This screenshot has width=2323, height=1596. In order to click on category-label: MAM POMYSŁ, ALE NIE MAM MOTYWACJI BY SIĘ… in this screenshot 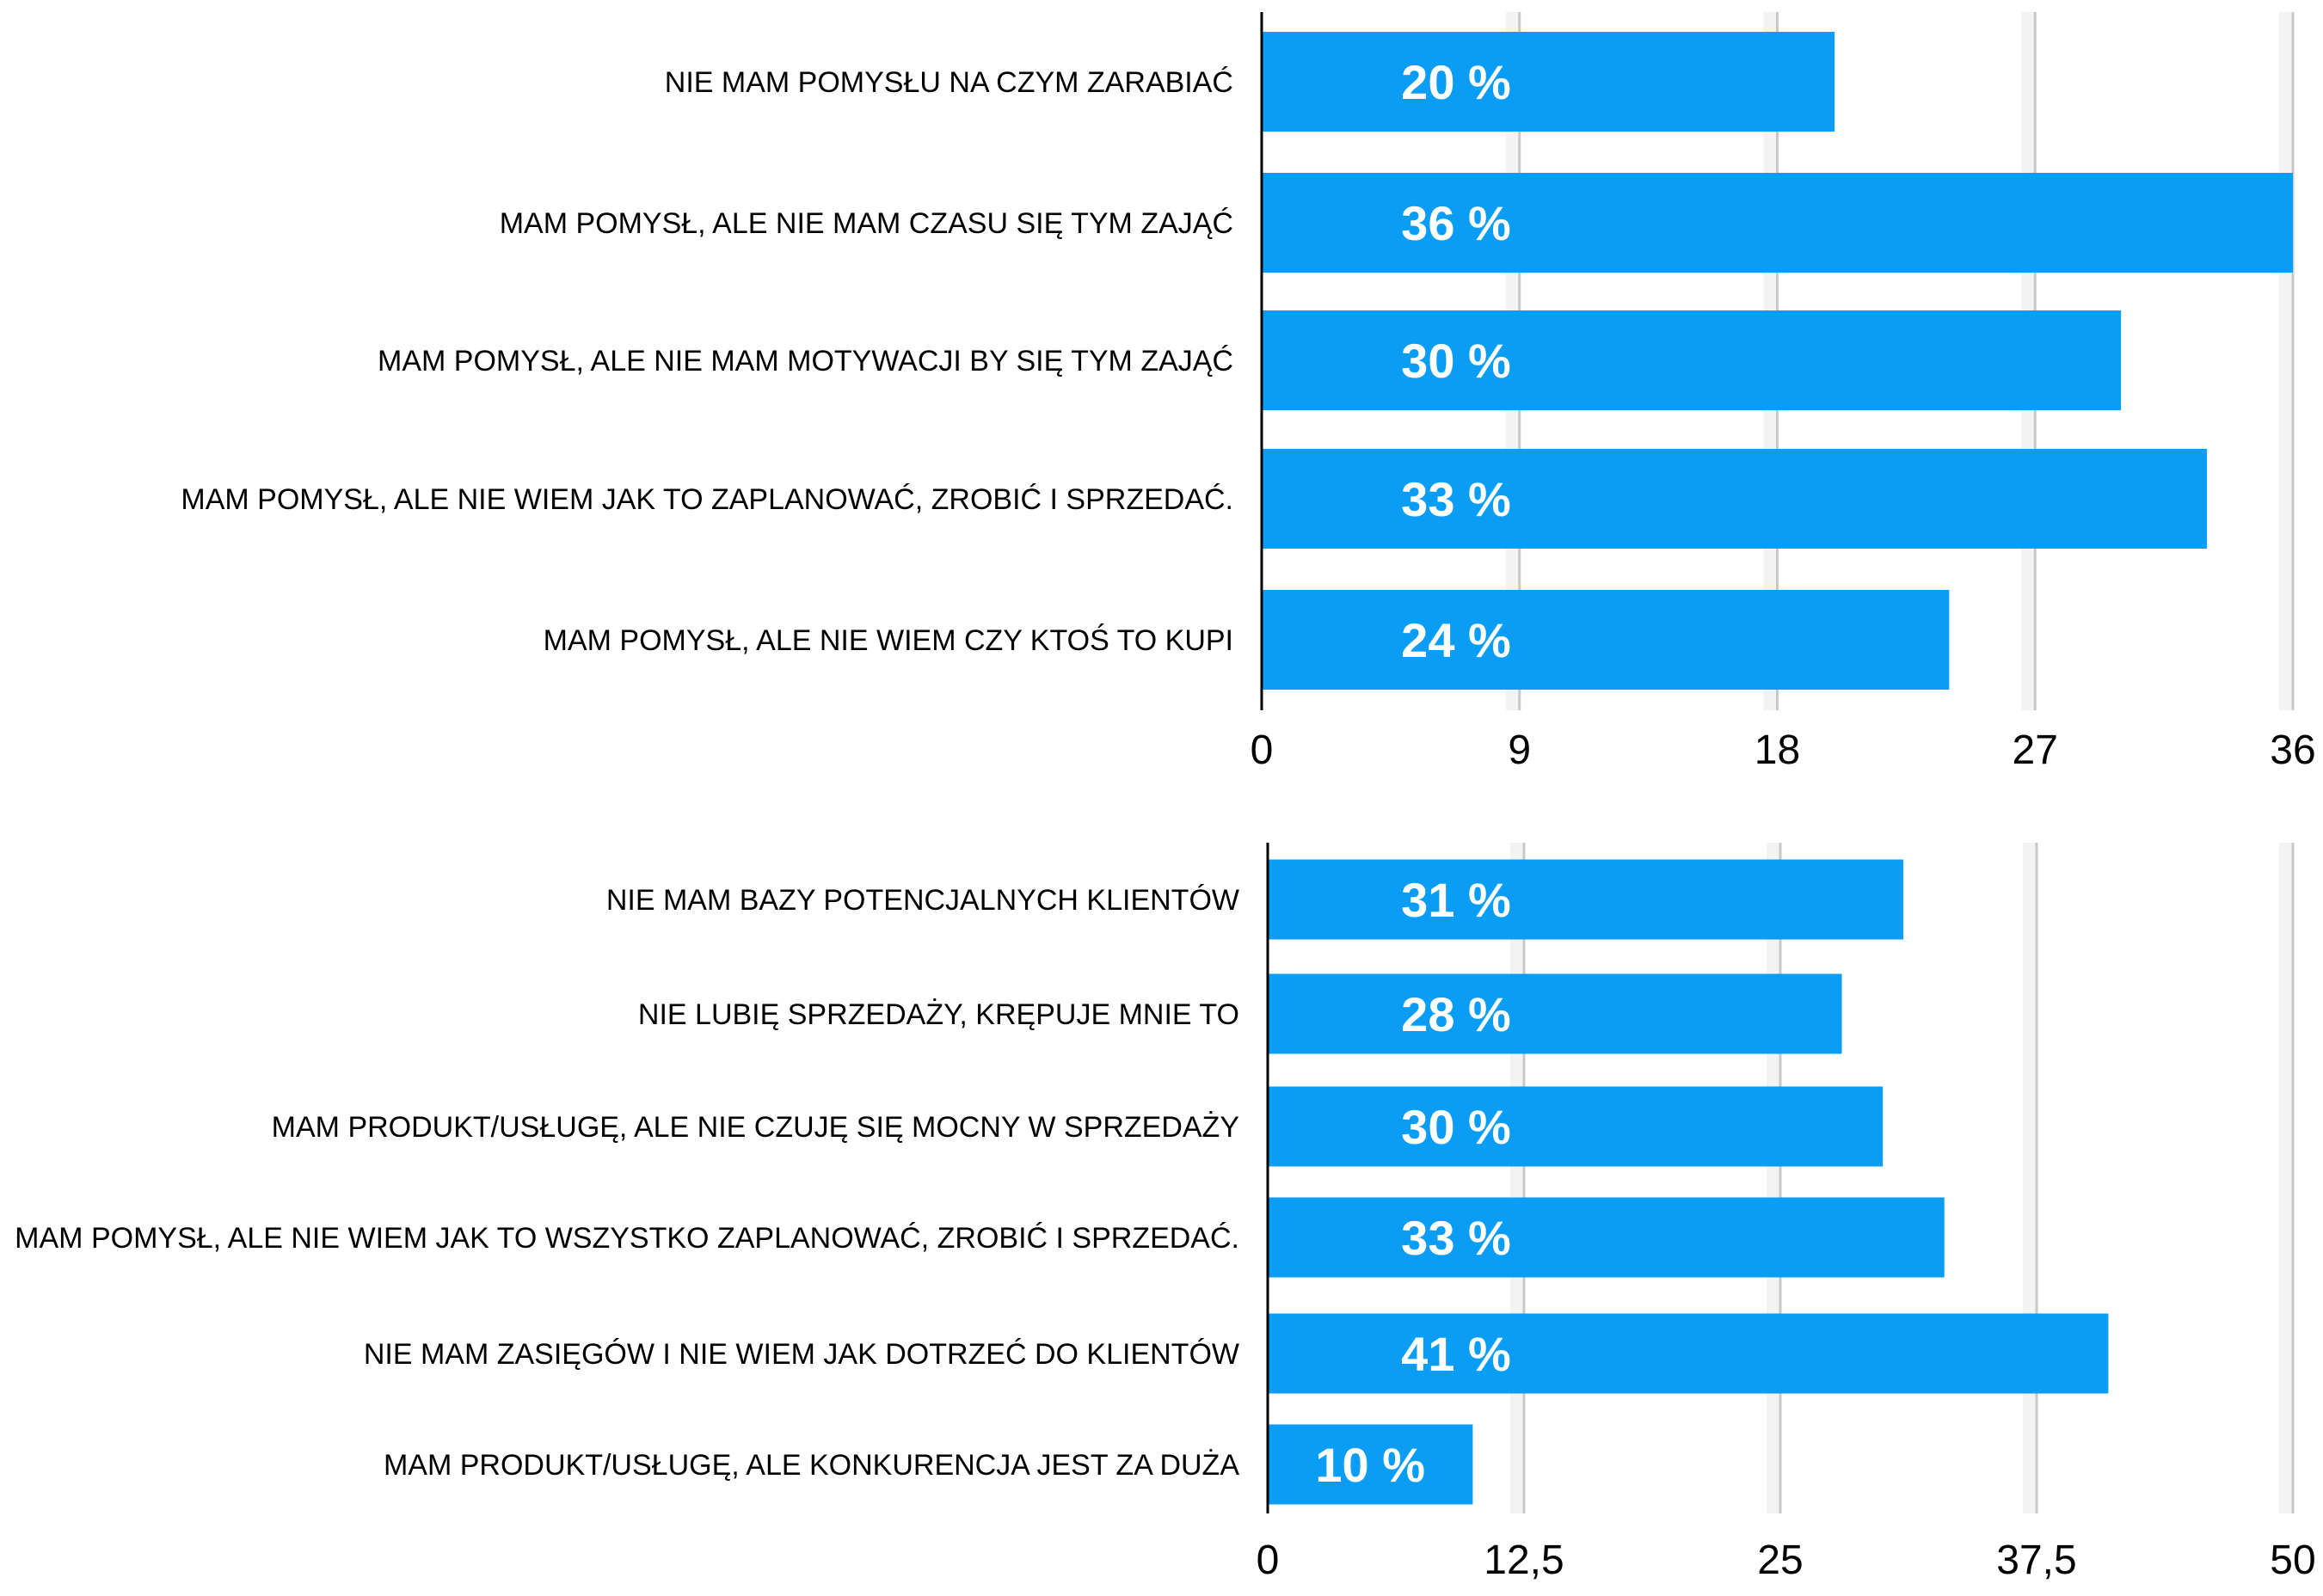, I will do `click(805, 361)`.